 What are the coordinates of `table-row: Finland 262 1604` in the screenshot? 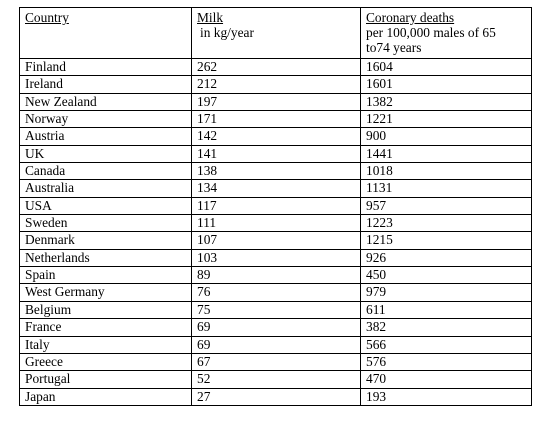 It's located at (275, 67).